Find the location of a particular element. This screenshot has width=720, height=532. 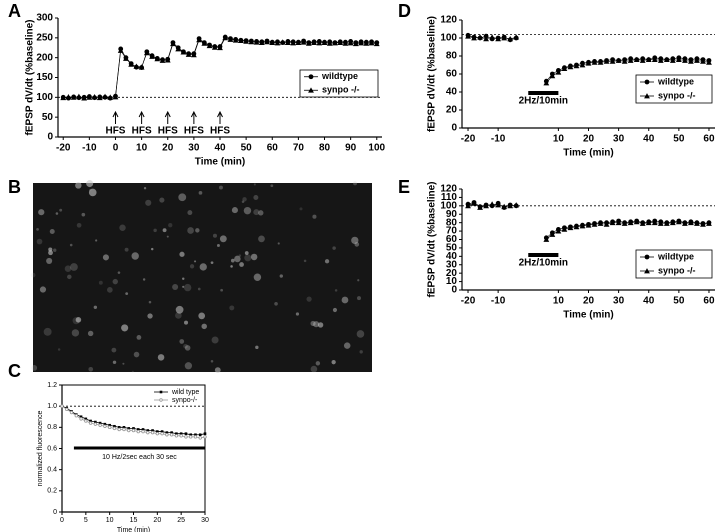

x-tick-label: 0 is located at coordinates (62, 520).